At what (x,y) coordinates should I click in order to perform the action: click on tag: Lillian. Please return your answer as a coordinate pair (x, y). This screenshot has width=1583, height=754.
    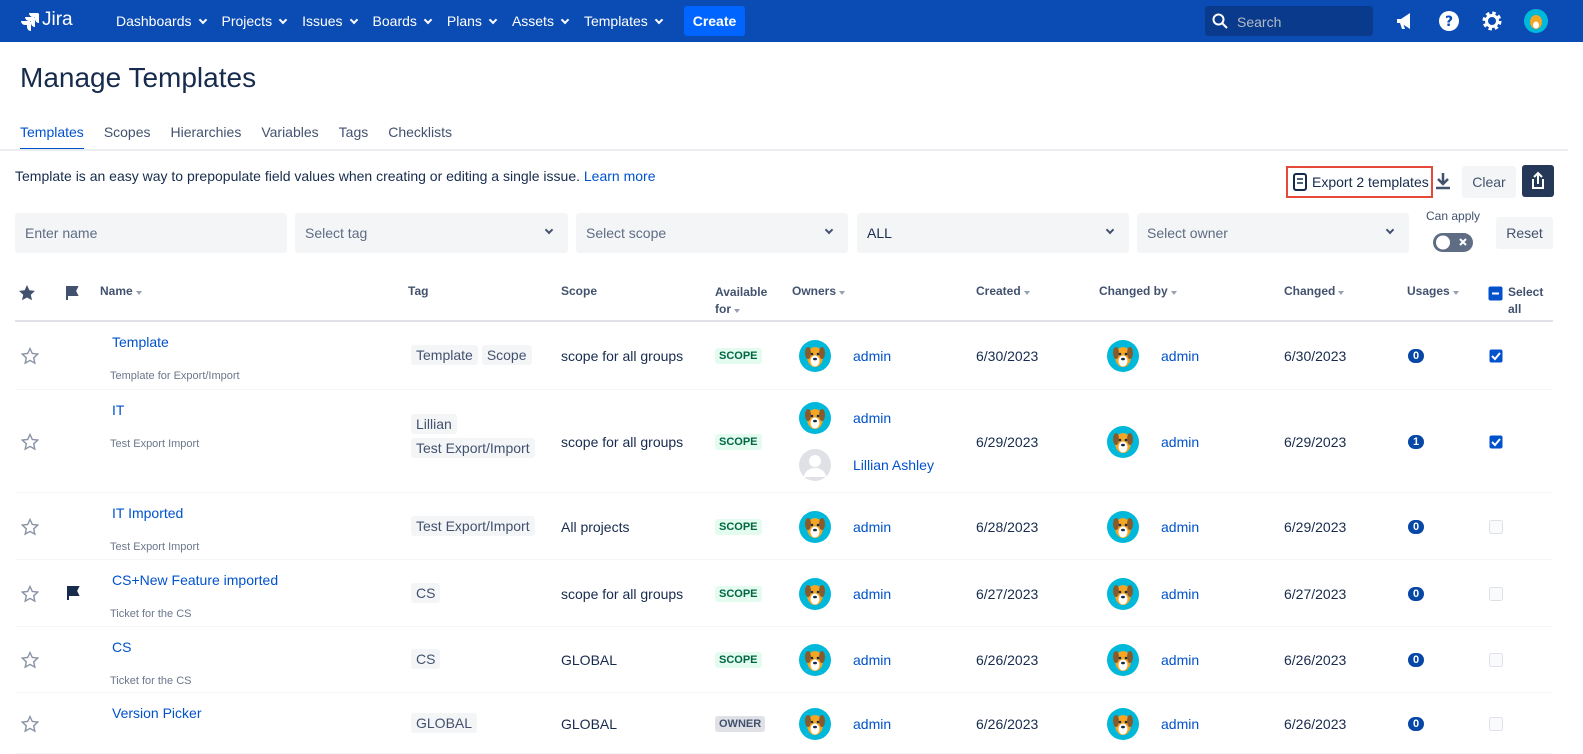
    Looking at the image, I should click on (434, 423).